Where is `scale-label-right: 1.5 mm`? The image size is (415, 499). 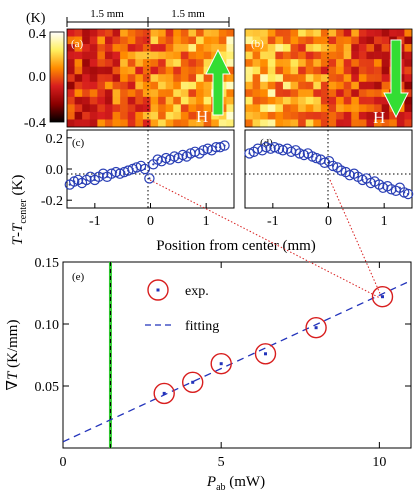 scale-label-right: 1.5 mm is located at coordinates (188, 14).